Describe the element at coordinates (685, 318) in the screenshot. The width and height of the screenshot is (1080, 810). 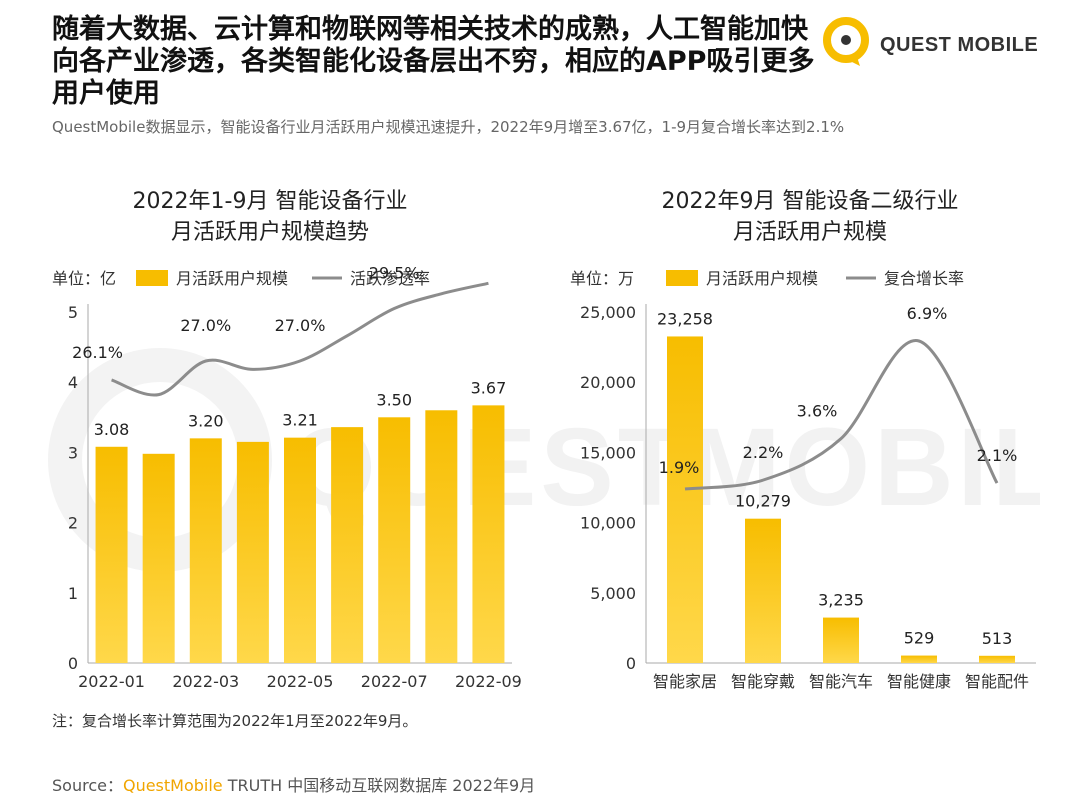
I see `bar-value-label: 23,258` at that location.